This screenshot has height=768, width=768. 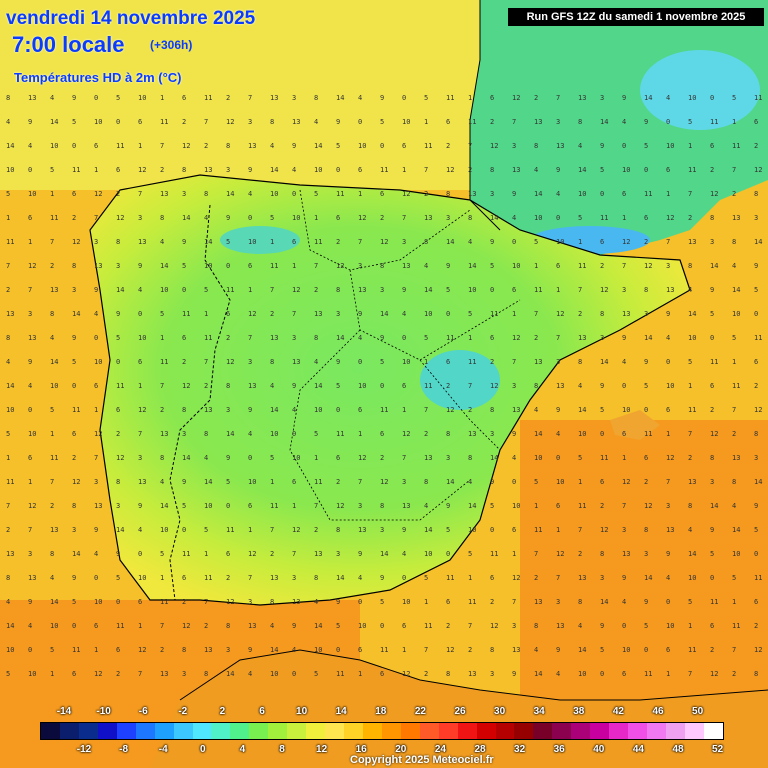 What do you see at coordinates (559, 749) in the screenshot?
I see `scale-label-lower: 36` at bounding box center [559, 749].